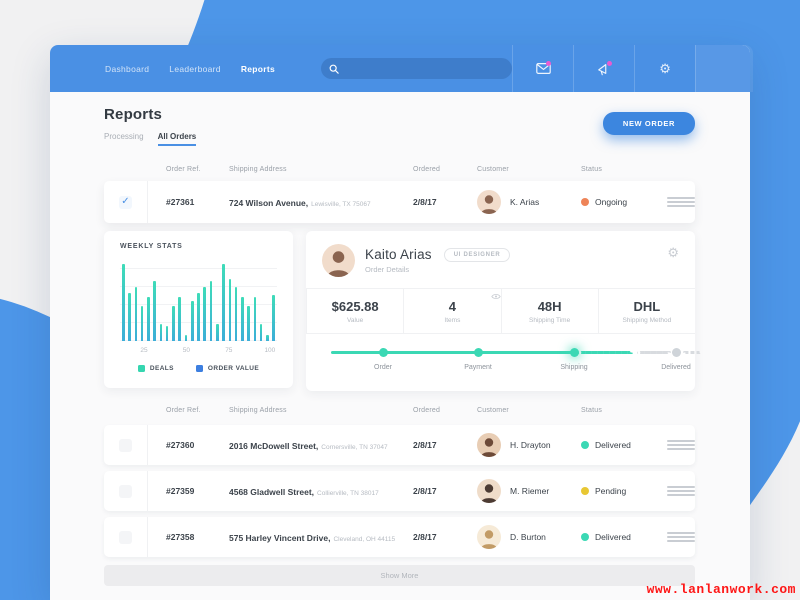 The image size is (800, 600). What do you see at coordinates (258, 68) in the screenshot?
I see `nav-item-reports: Reports` at bounding box center [258, 68].